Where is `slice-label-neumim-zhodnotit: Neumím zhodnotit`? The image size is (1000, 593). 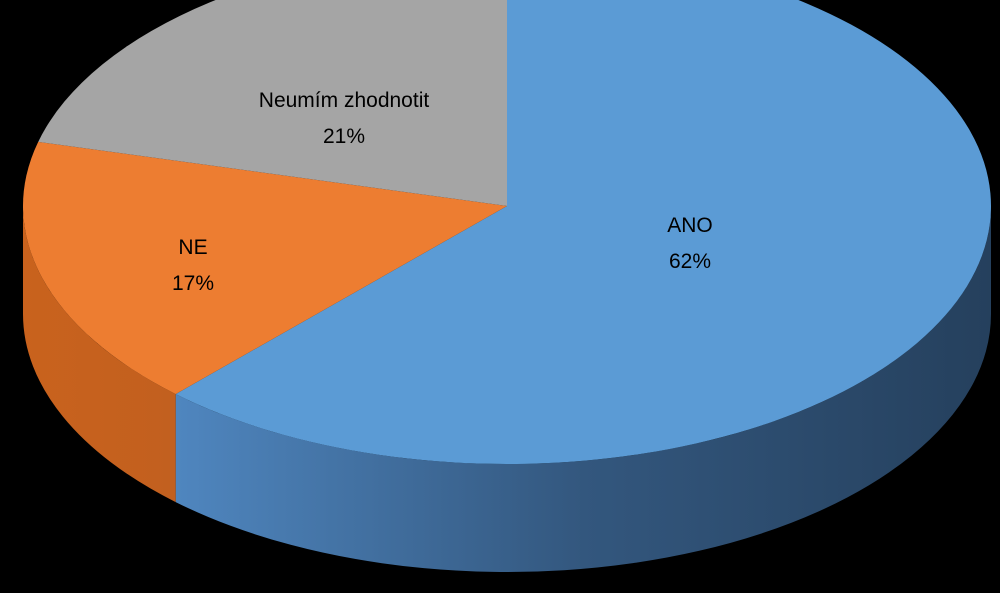
slice-label-neumim-zhodnotit: Neumím zhodnotit is located at coordinates (344, 100).